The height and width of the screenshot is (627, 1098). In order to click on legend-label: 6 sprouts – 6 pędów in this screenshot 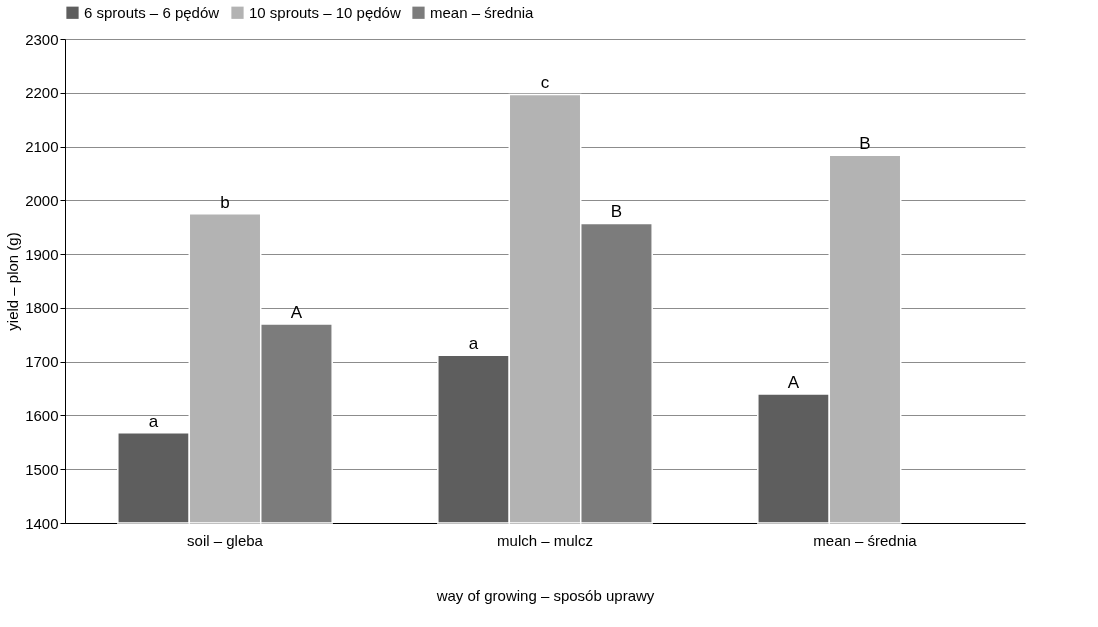, I will do `click(152, 12)`.